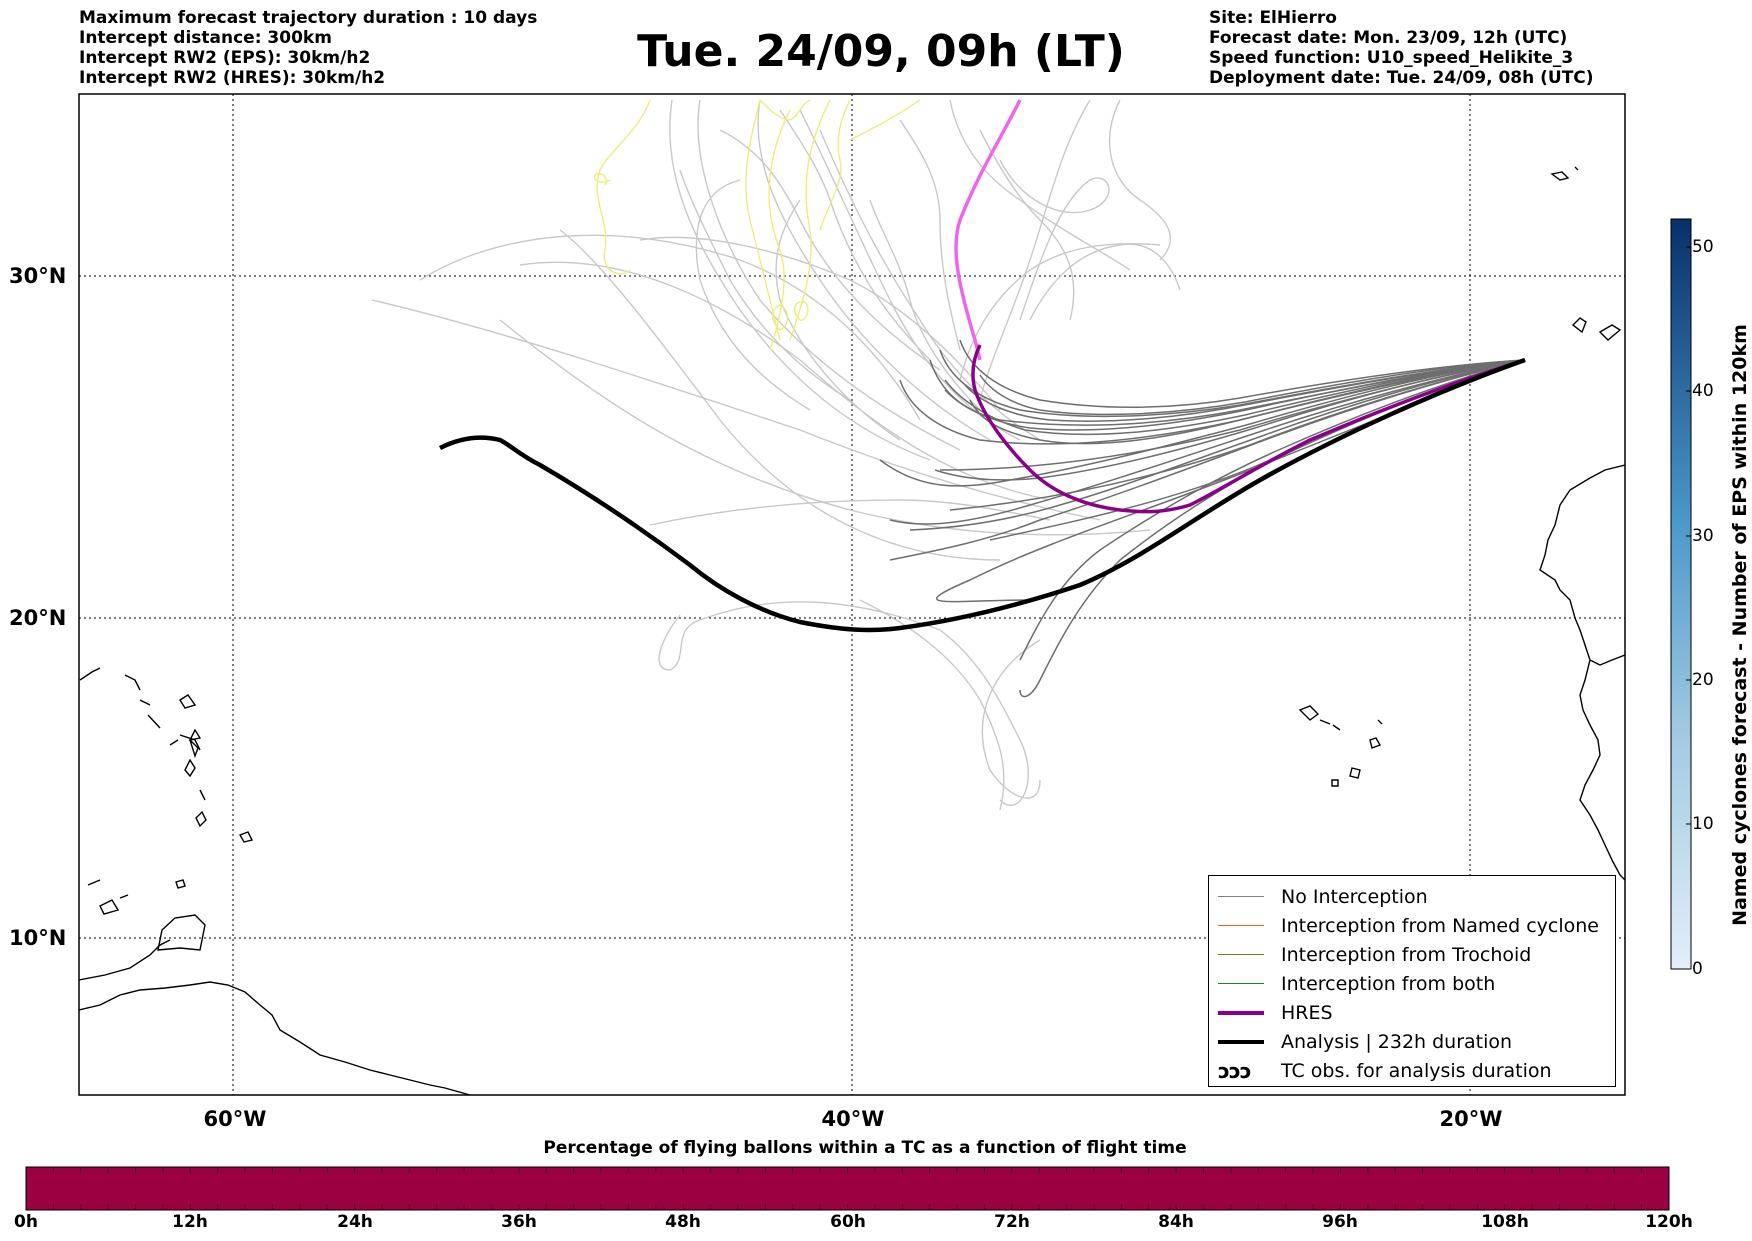 The width and height of the screenshot is (1752, 1241). Describe the element at coordinates (1471, 1119) in the screenshot. I see `lon-label-20w: 20°W` at that location.